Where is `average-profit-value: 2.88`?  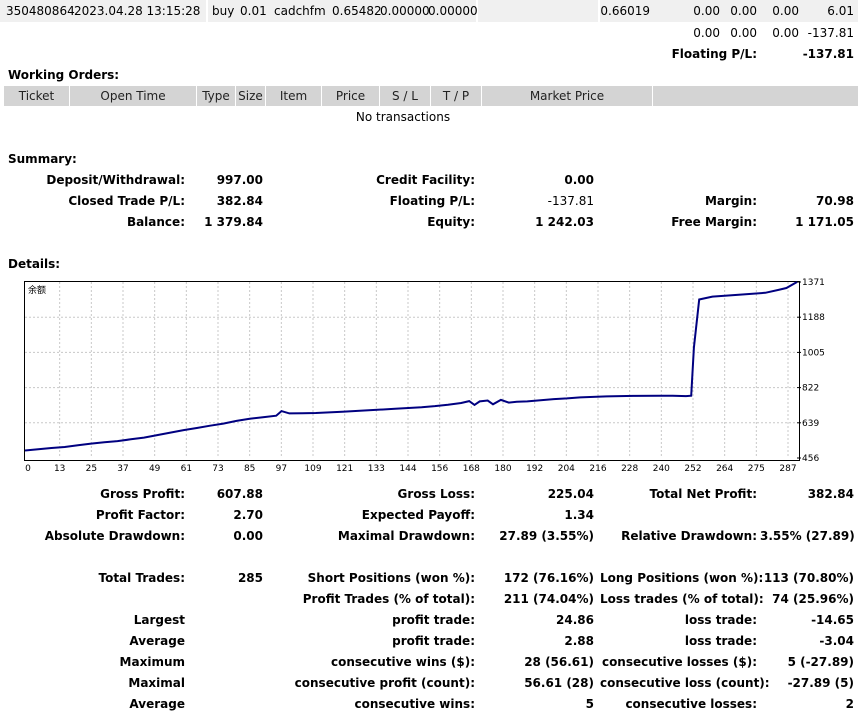 average-profit-value: 2.88 is located at coordinates (579, 641).